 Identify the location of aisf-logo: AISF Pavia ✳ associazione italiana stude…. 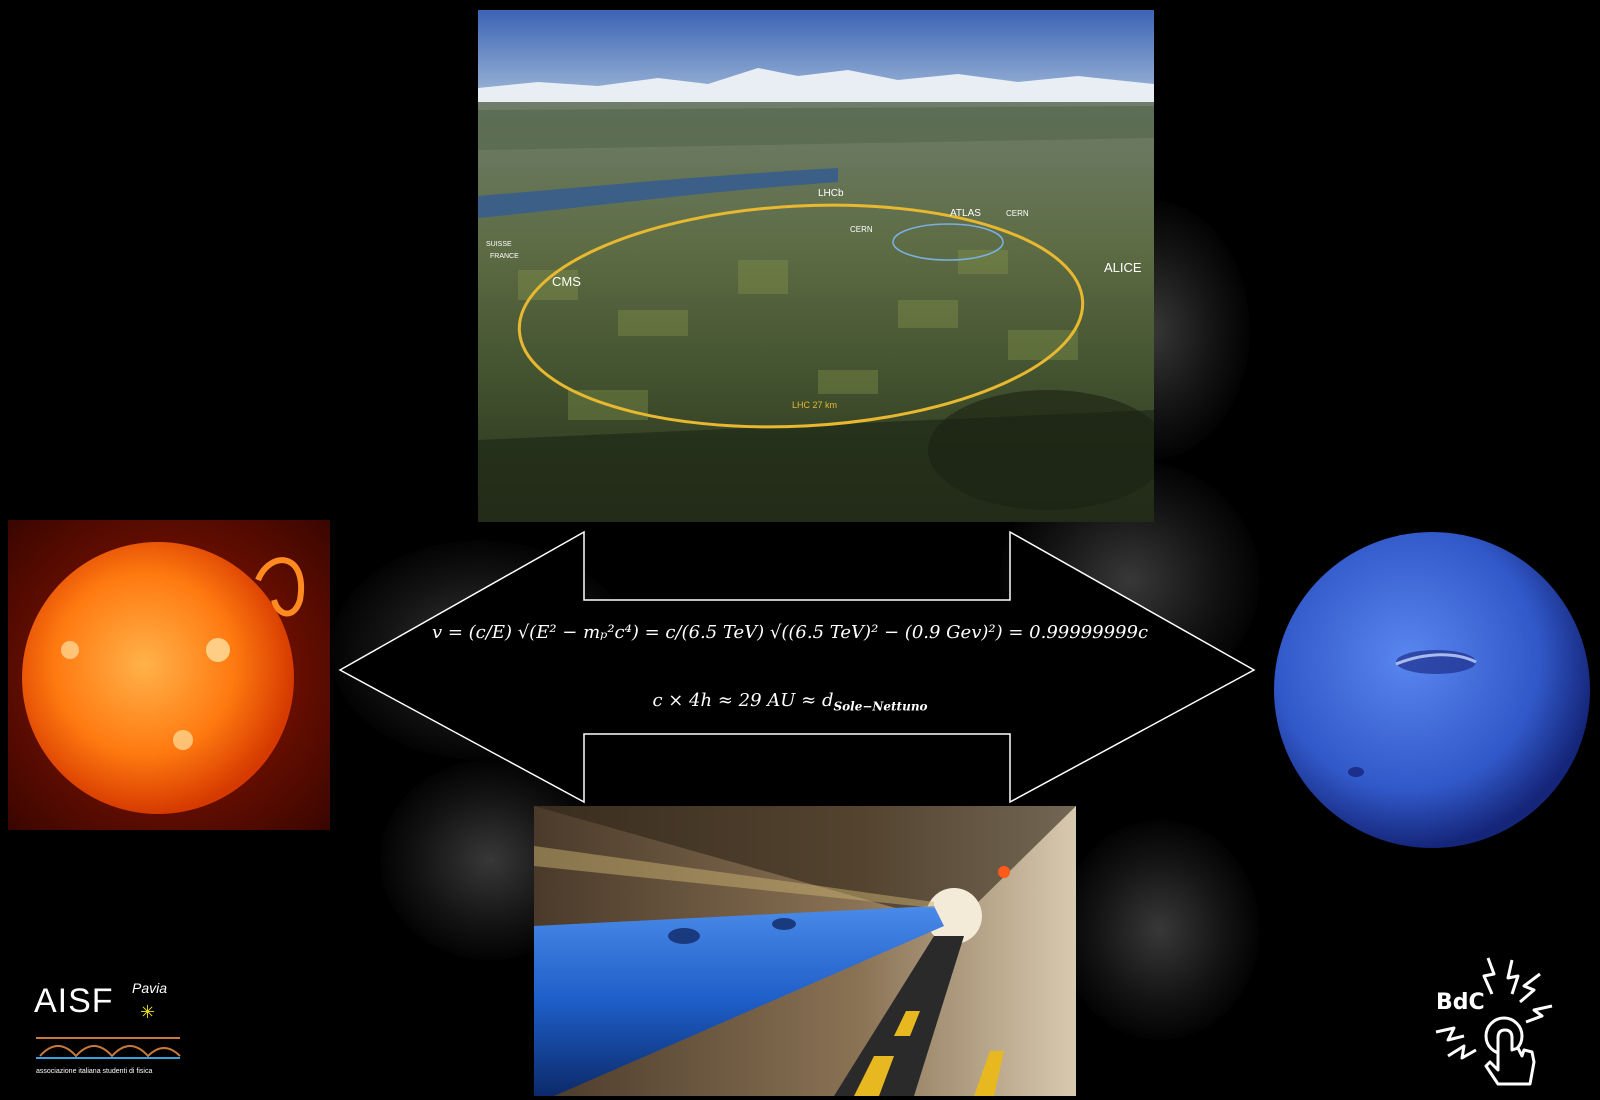
(110, 1032).